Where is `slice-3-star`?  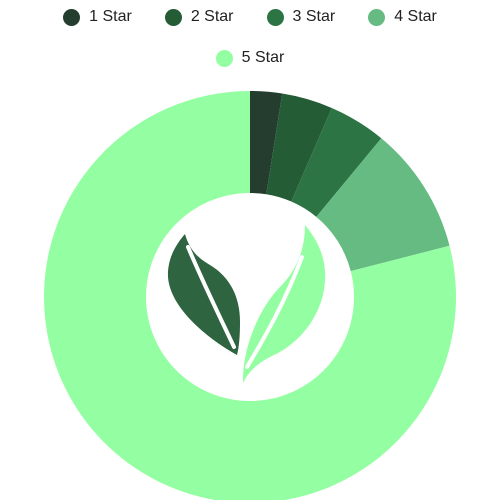
slice-3-star is located at coordinates (336, 162).